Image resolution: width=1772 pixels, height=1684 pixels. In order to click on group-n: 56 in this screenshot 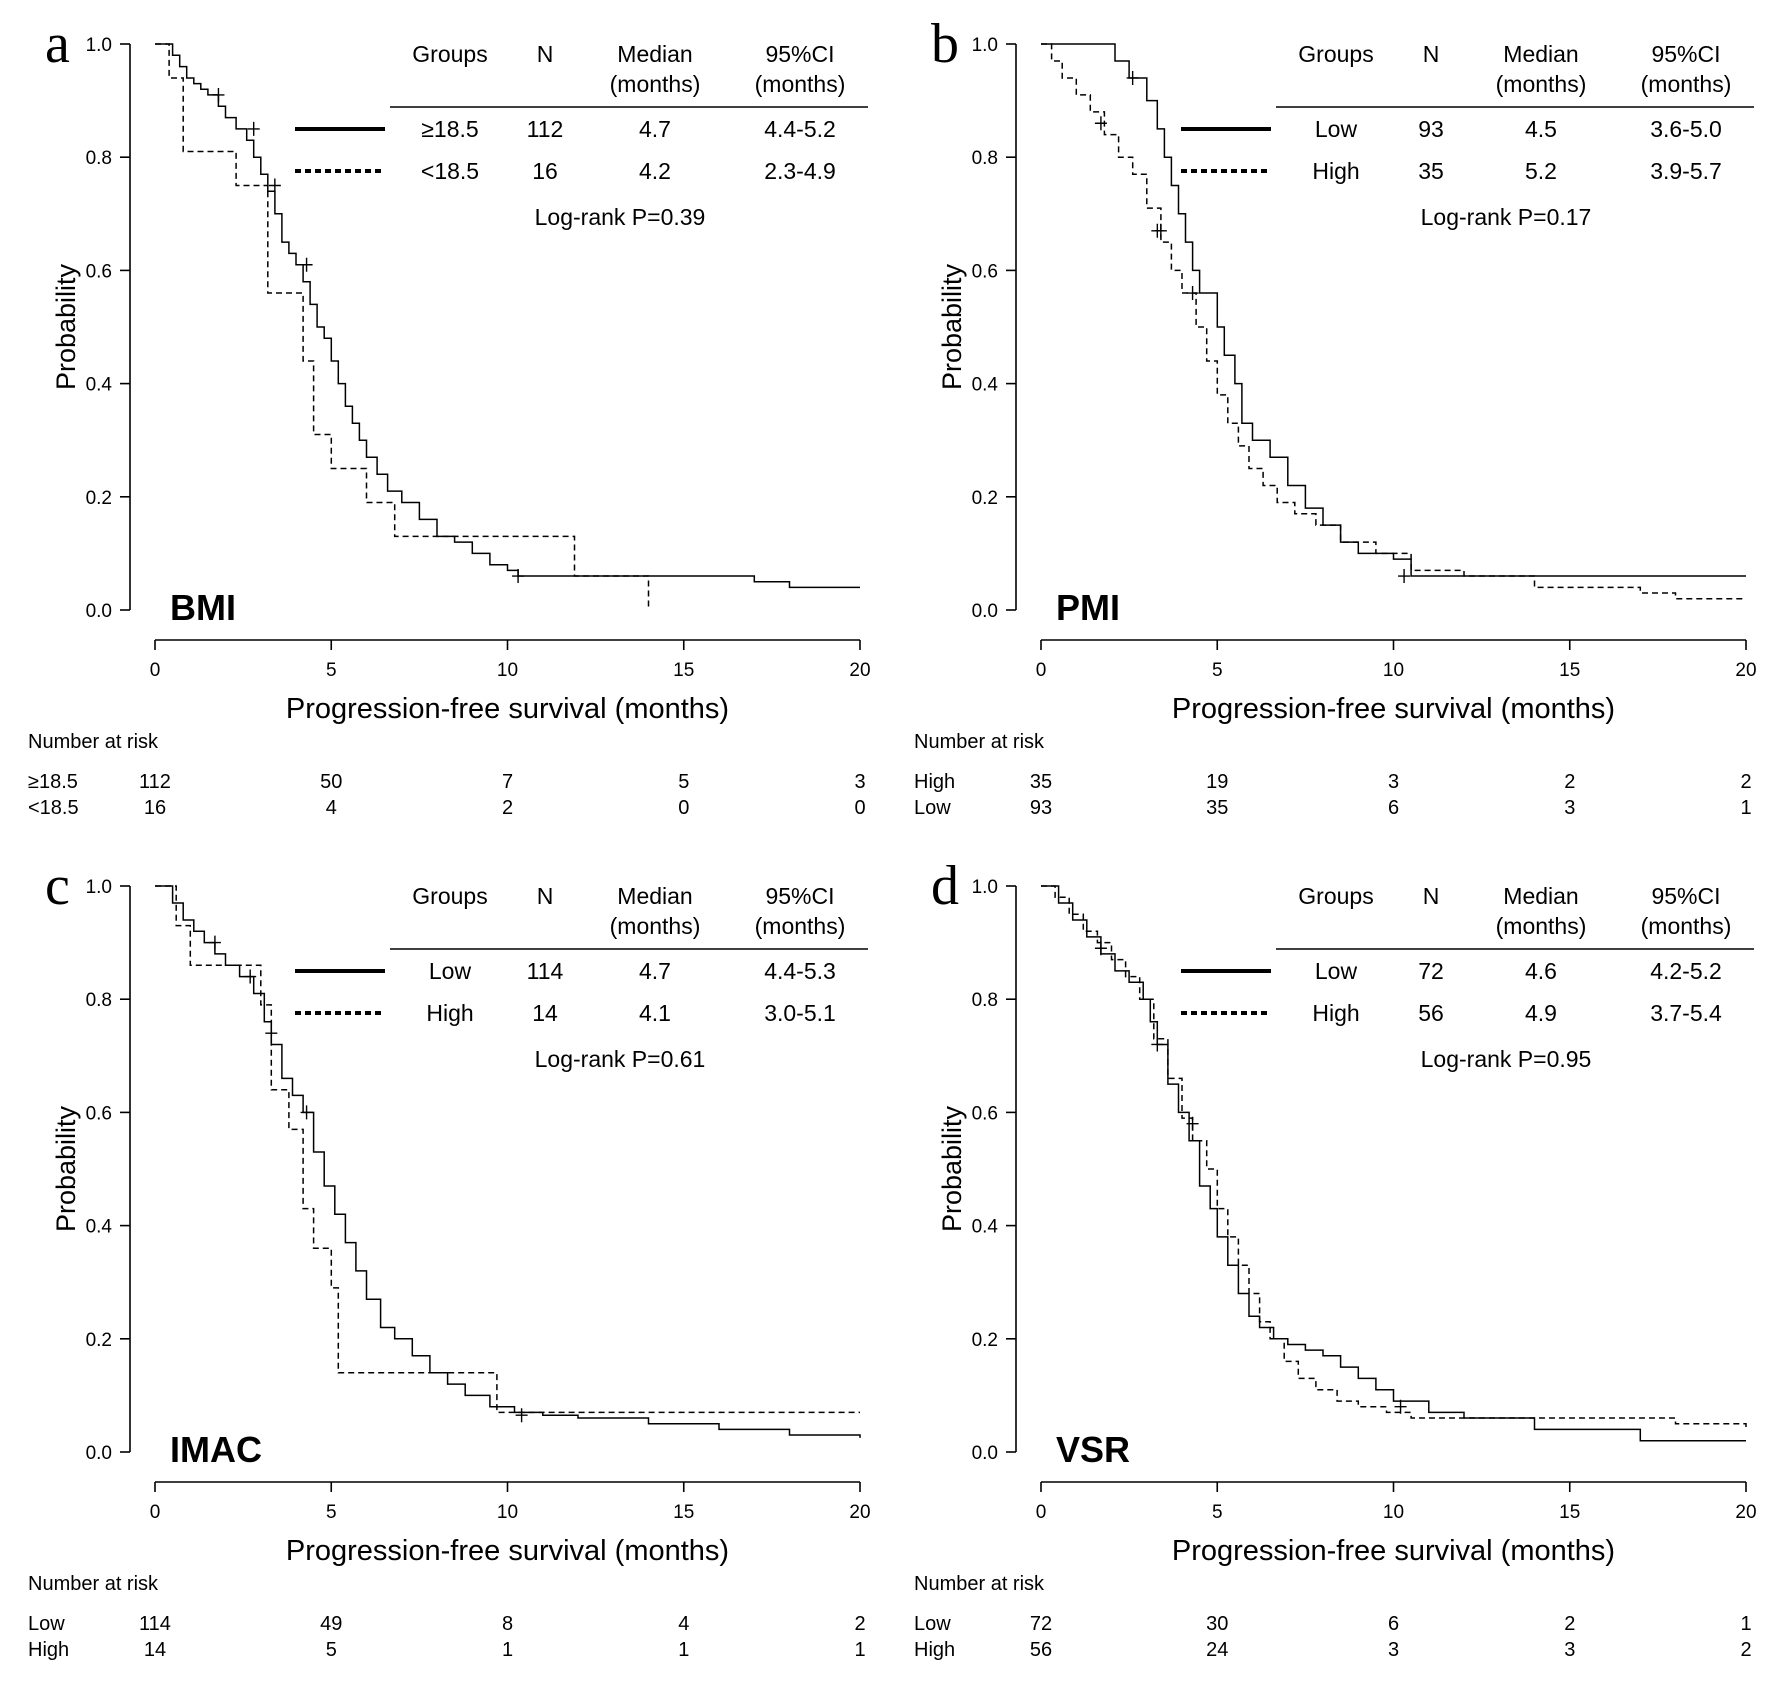, I will do `click(1431, 1013)`.